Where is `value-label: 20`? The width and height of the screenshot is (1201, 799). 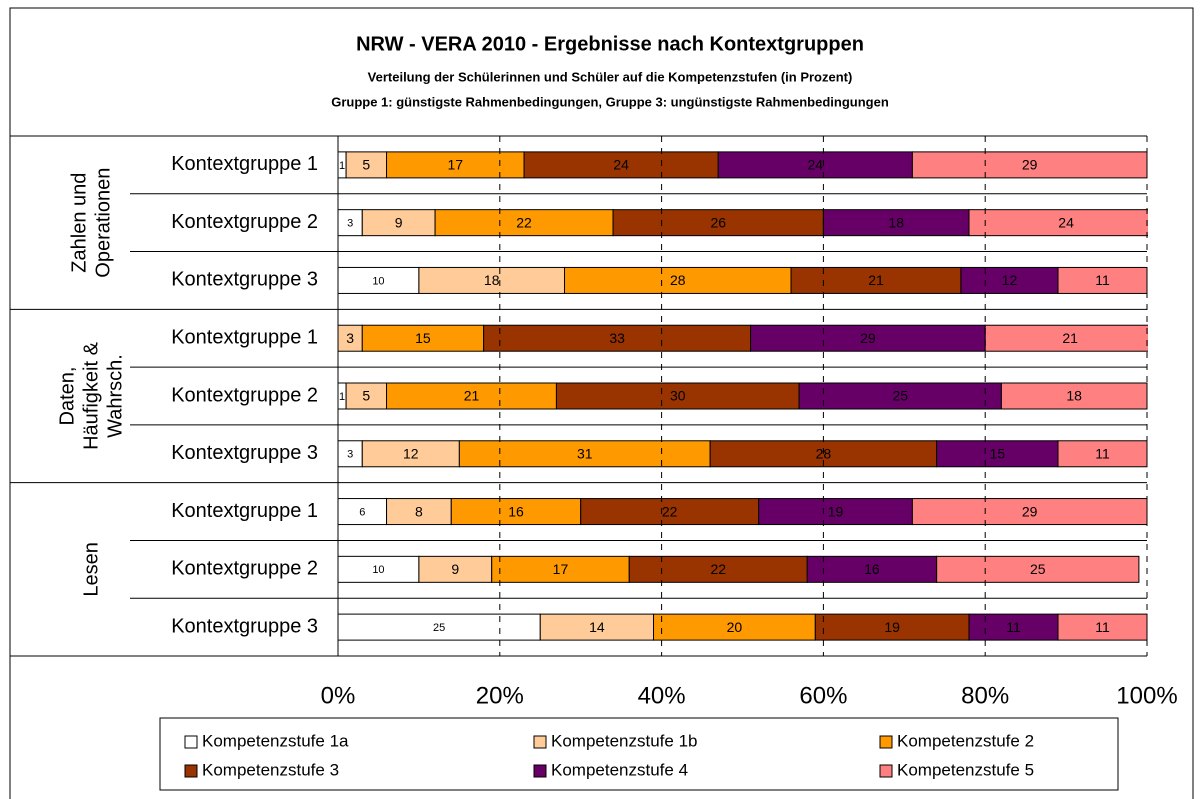
value-label: 20 is located at coordinates (735, 627).